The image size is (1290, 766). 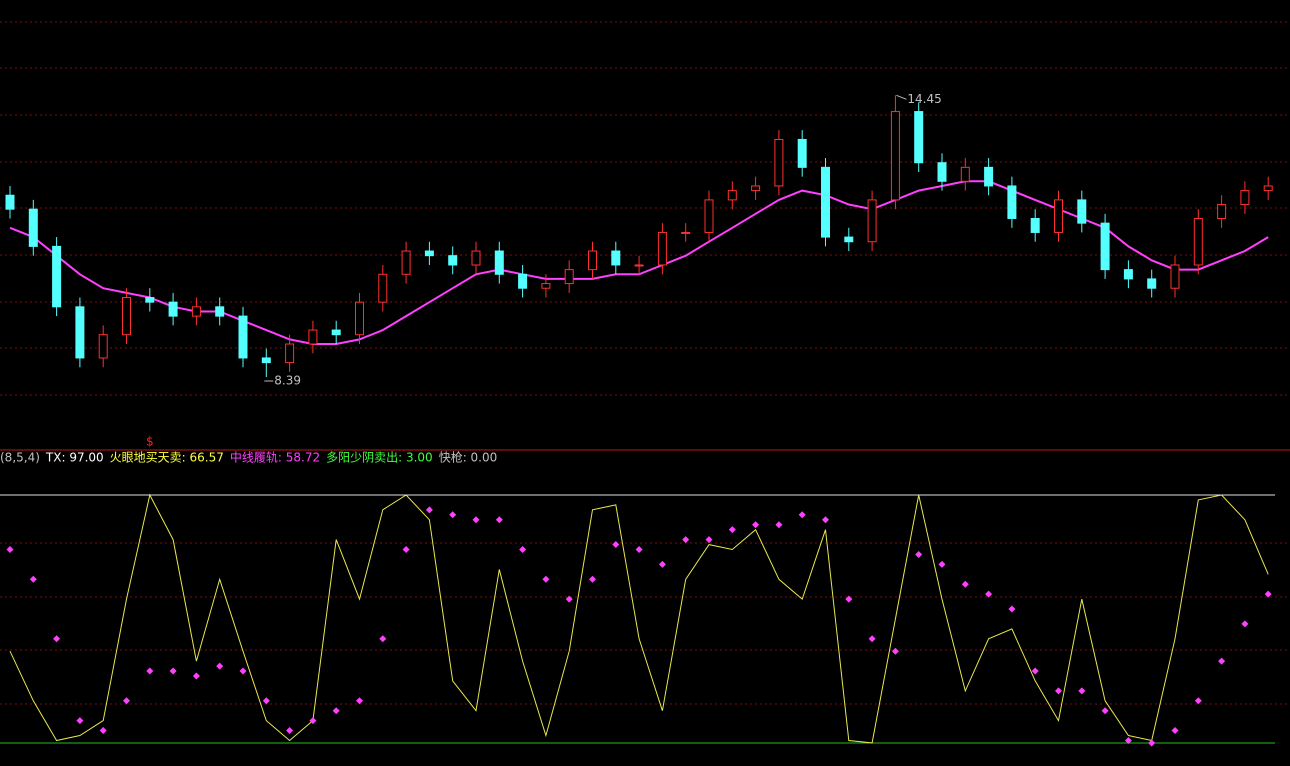 What do you see at coordinates (20, 458) in the screenshot?
I see `legend-entry: (8,5,4)` at bounding box center [20, 458].